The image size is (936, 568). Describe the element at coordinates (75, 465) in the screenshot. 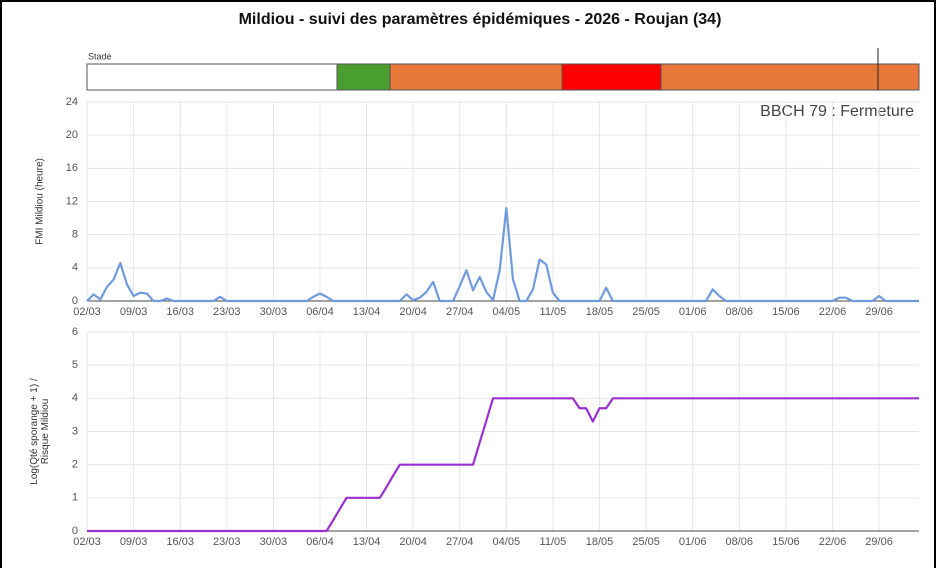

I see `y-tick-label: 2` at that location.